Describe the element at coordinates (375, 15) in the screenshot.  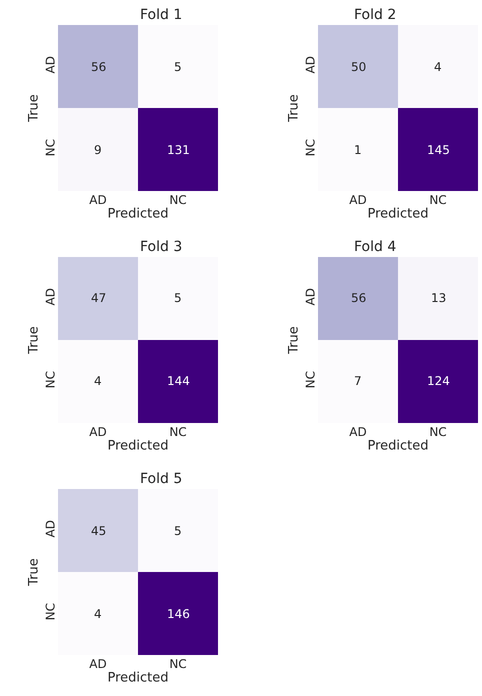
I see `chart-title: Fold 2` at that location.